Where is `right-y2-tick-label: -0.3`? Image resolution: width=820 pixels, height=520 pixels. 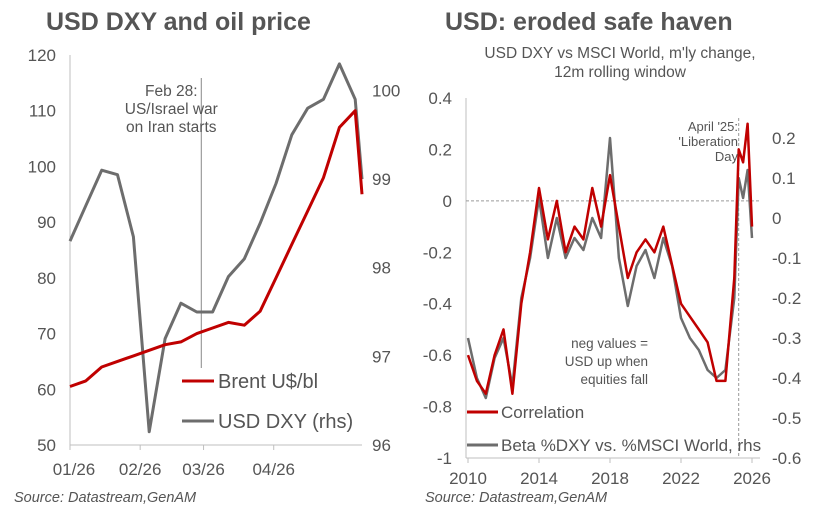
right-y2-tick-label: -0.3 is located at coordinates (786, 338).